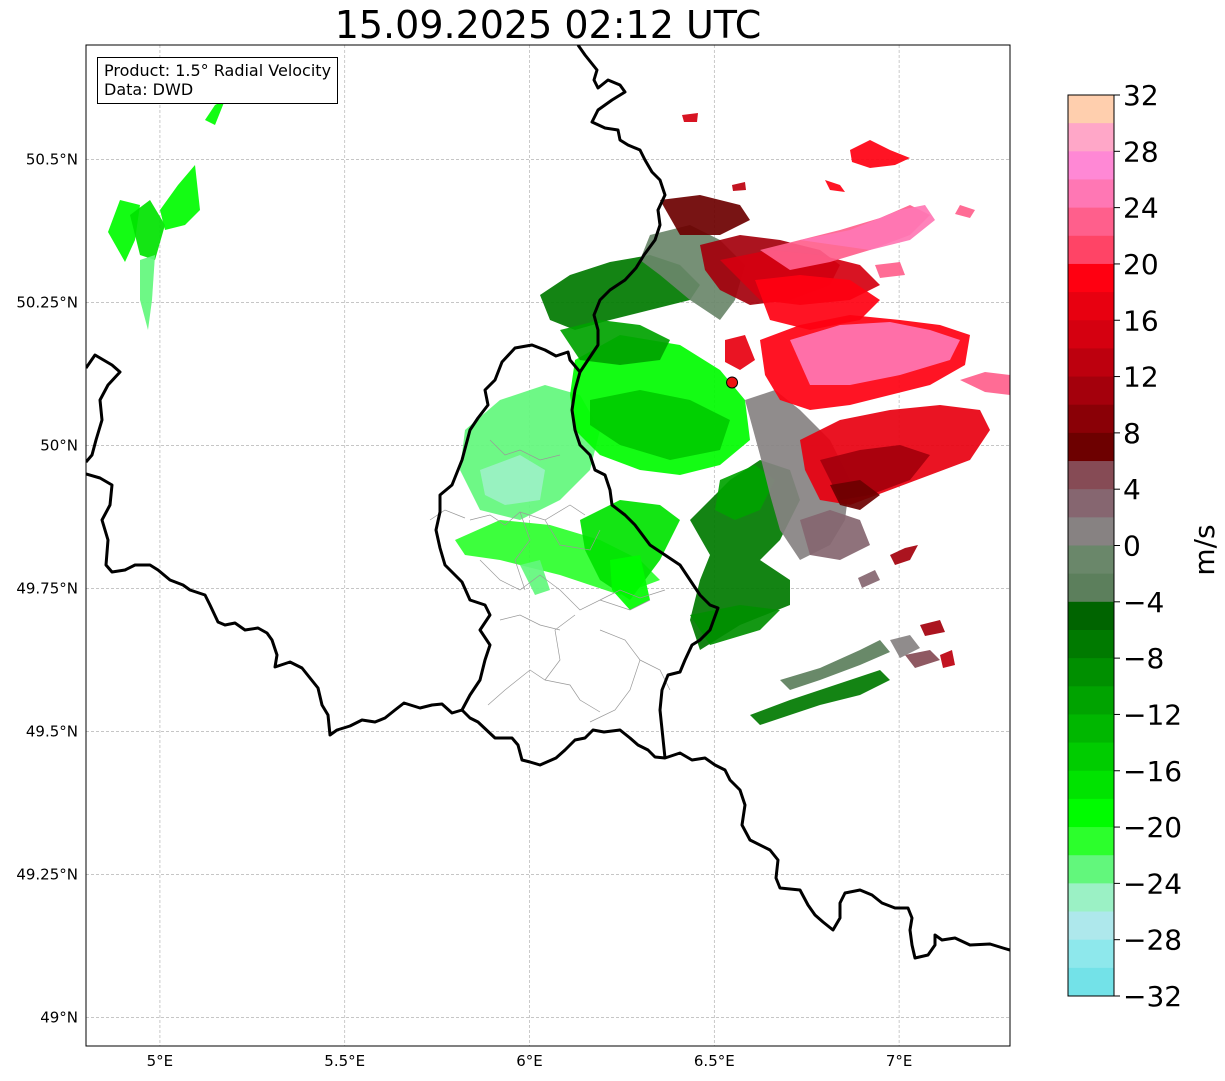 The image size is (1225, 1081). I want to click on colorbar-unit: m/s, so click(1204, 549).